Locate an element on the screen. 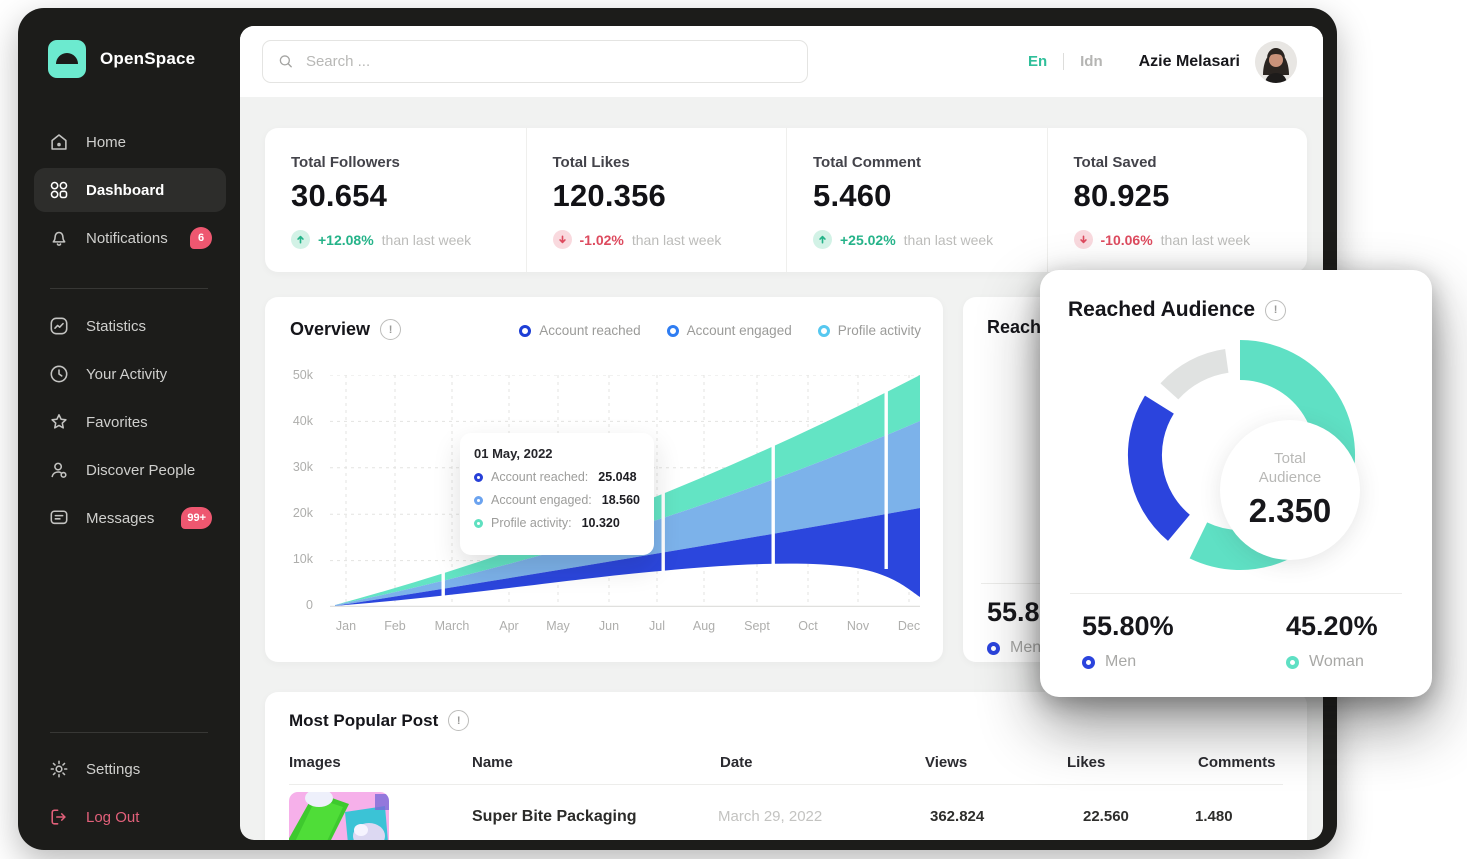 The height and width of the screenshot is (859, 1467). woman-label: Woman is located at coordinates (1336, 661).